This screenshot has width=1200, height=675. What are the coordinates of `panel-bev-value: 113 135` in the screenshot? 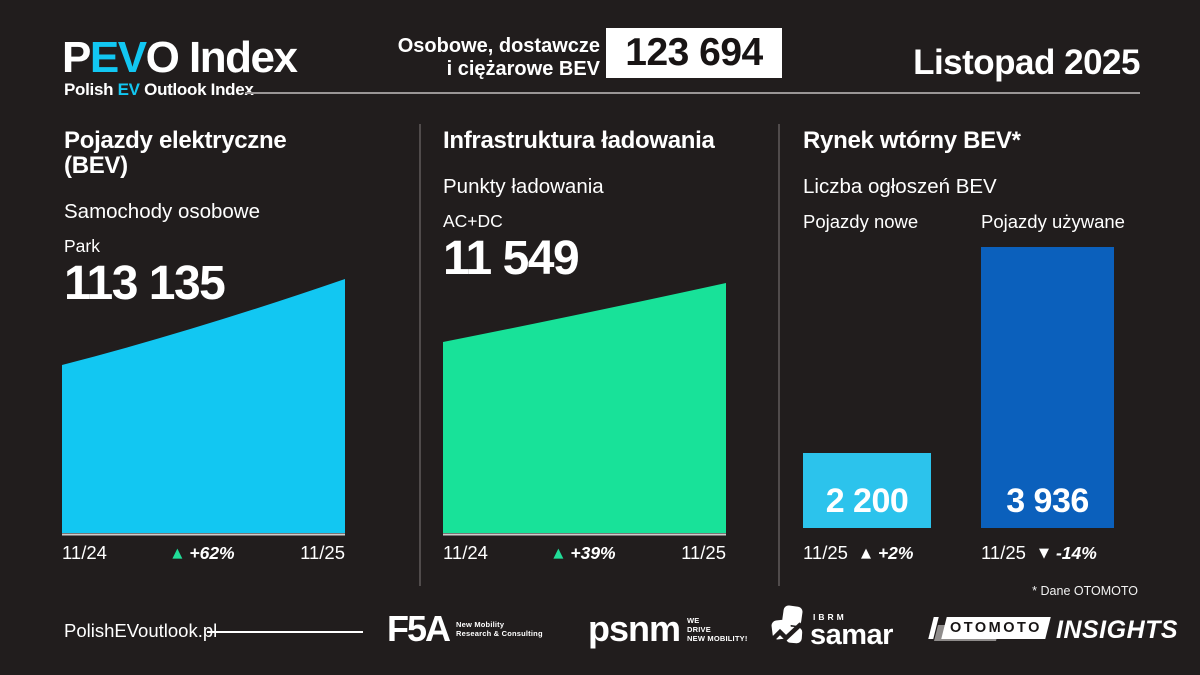 It's located at (145, 283).